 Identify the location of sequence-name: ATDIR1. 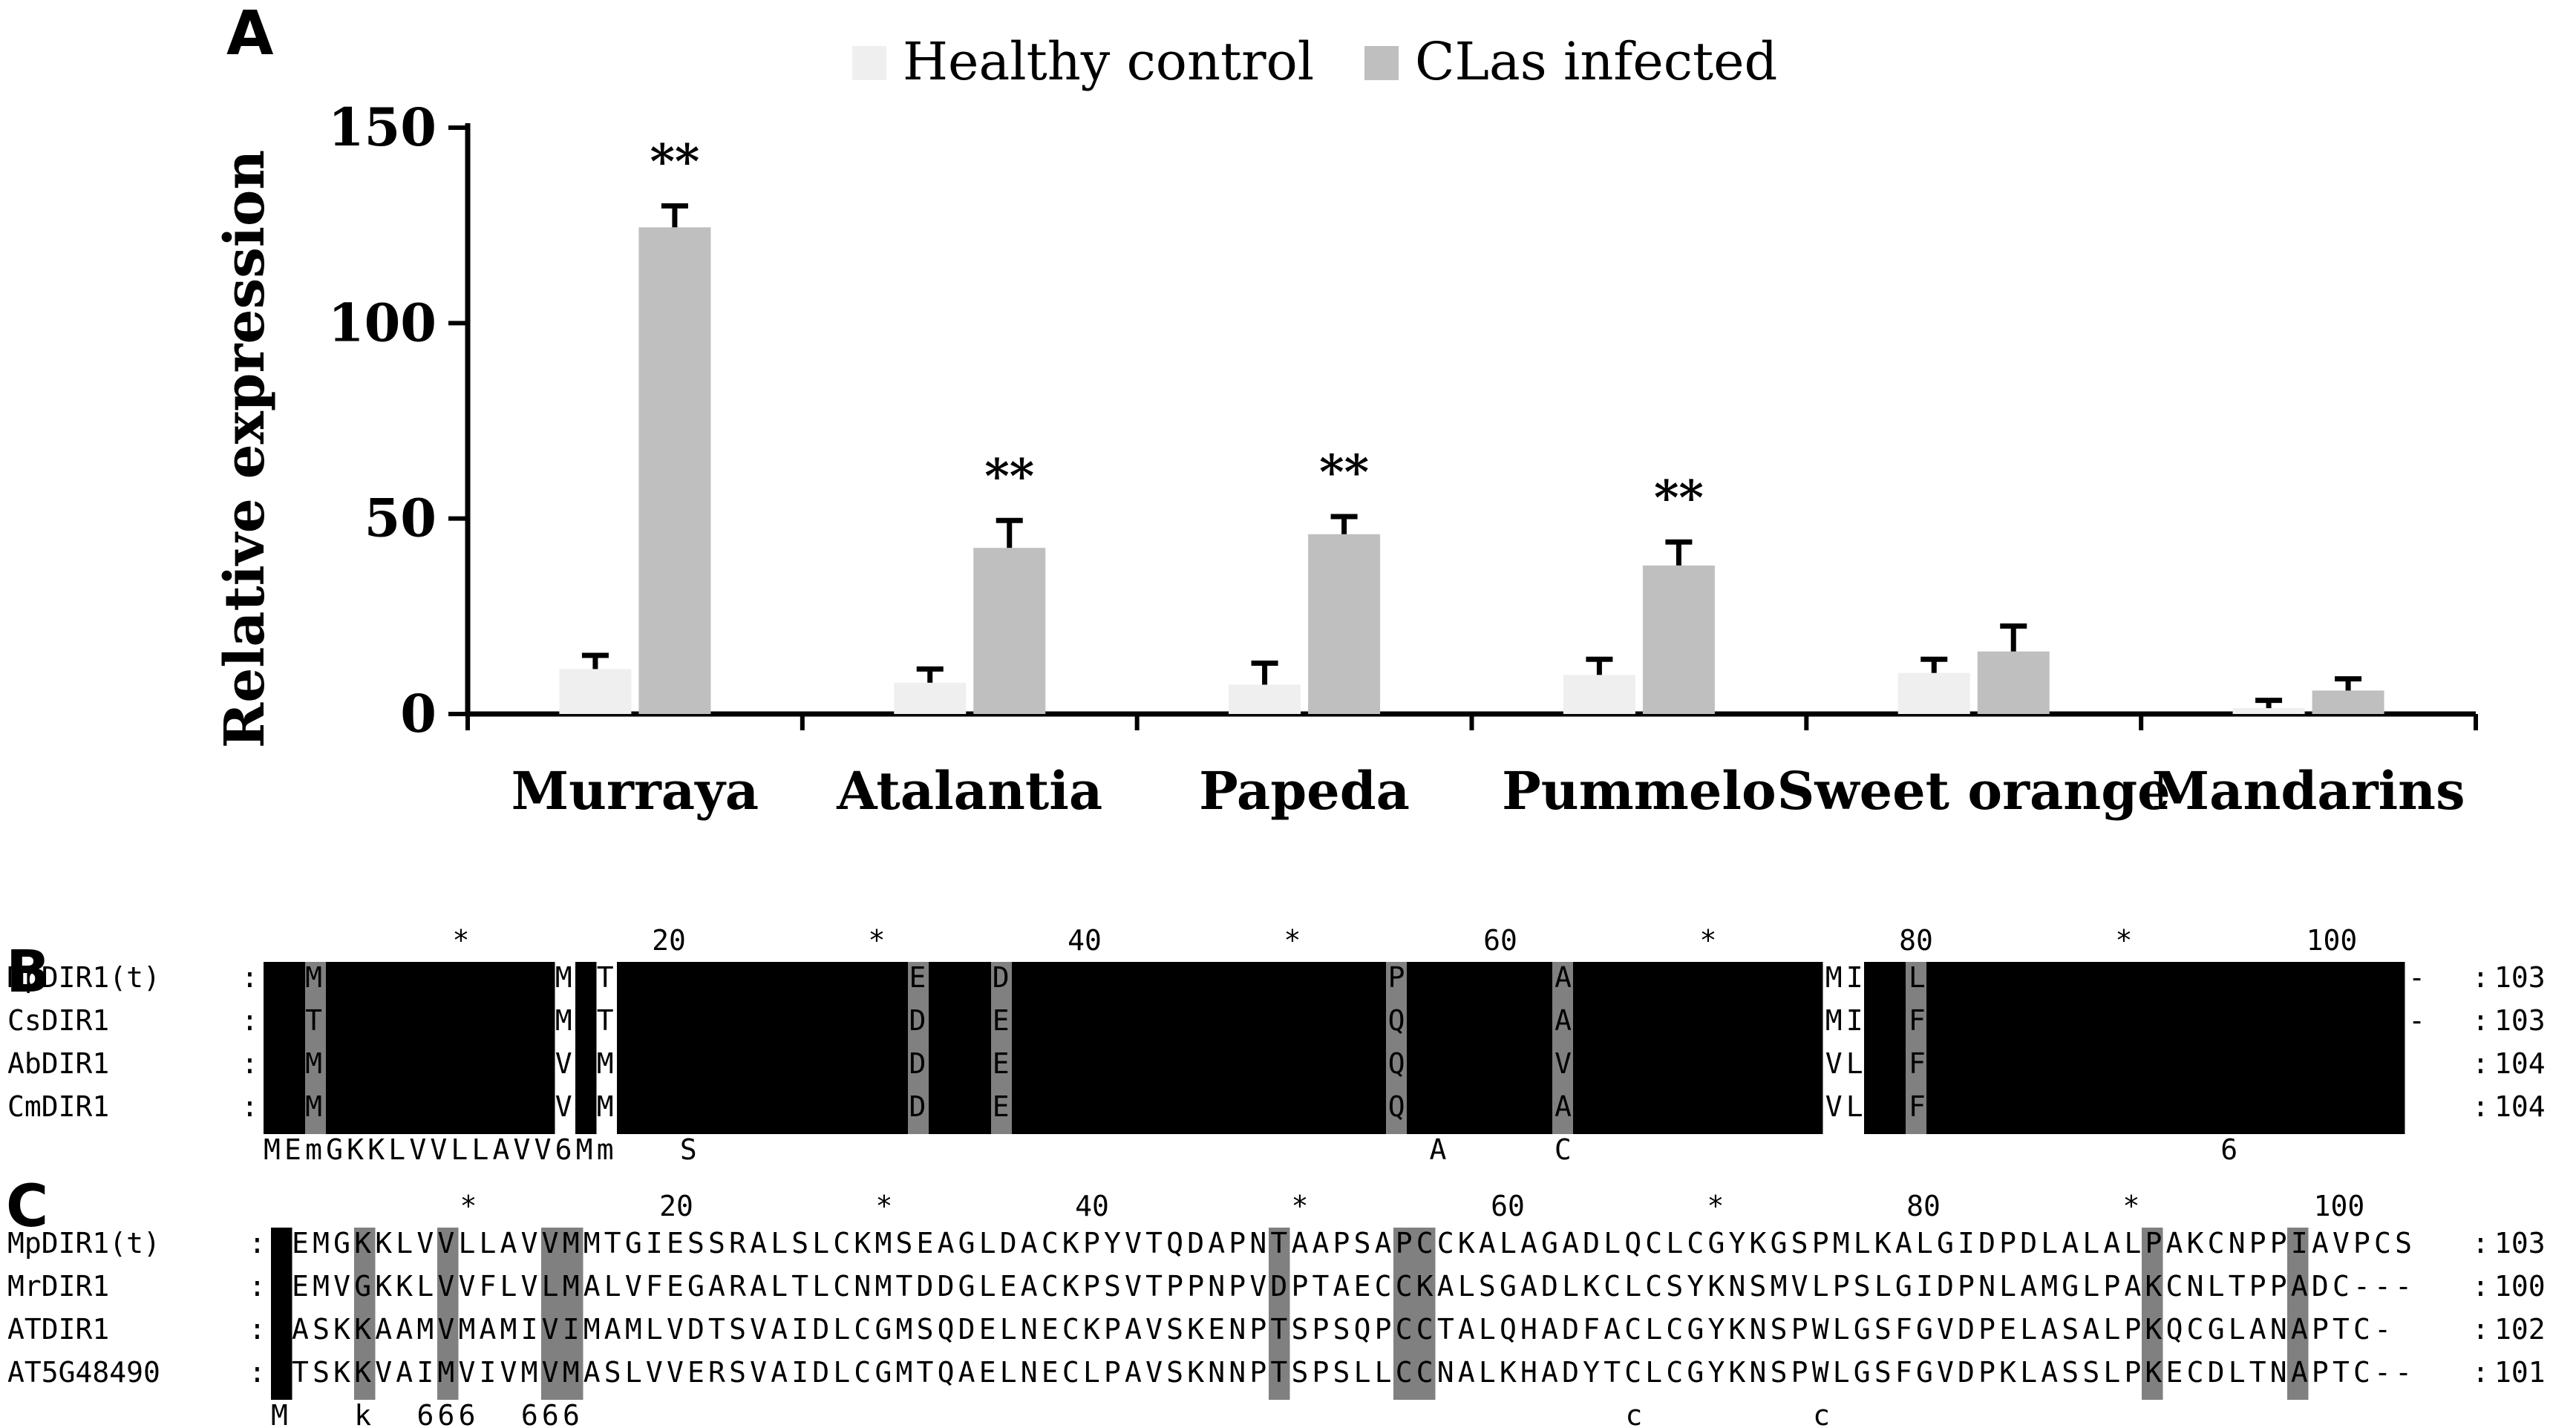
(58, 1329).